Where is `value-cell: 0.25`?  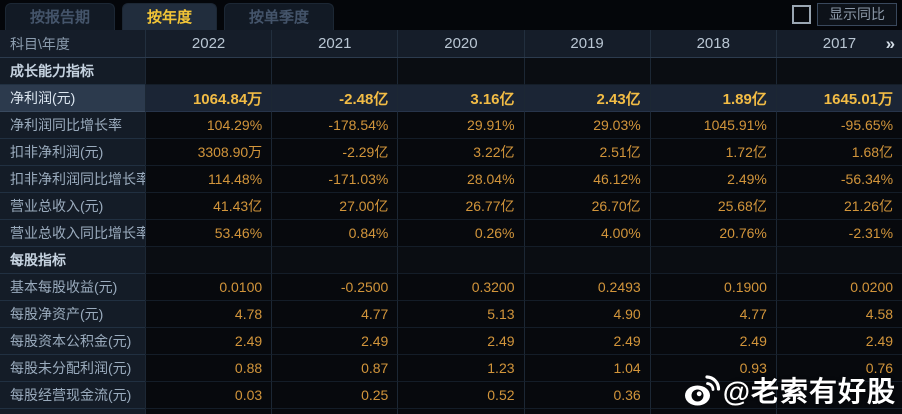 value-cell: 0.25 is located at coordinates (334, 395).